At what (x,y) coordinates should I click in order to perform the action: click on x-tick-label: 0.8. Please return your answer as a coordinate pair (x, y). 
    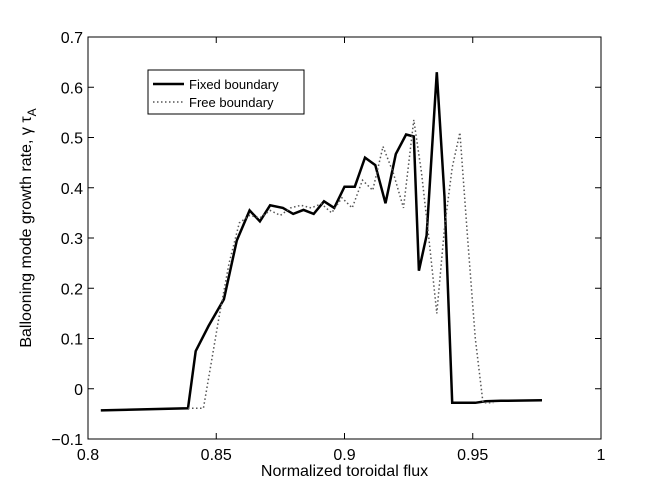
    Looking at the image, I should click on (88, 455).